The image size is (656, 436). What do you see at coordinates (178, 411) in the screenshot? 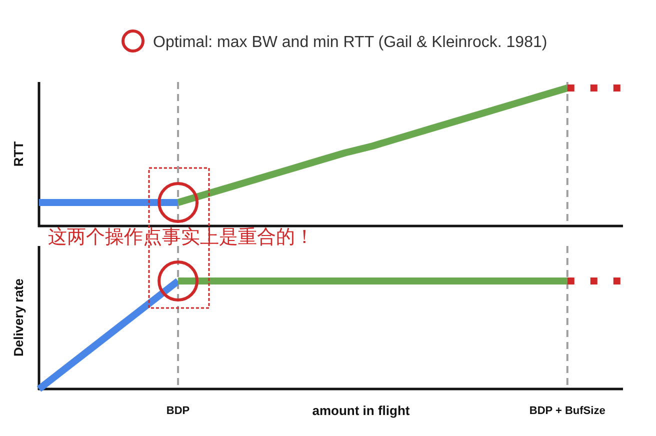
I see `x-tick-label: BDP` at bounding box center [178, 411].